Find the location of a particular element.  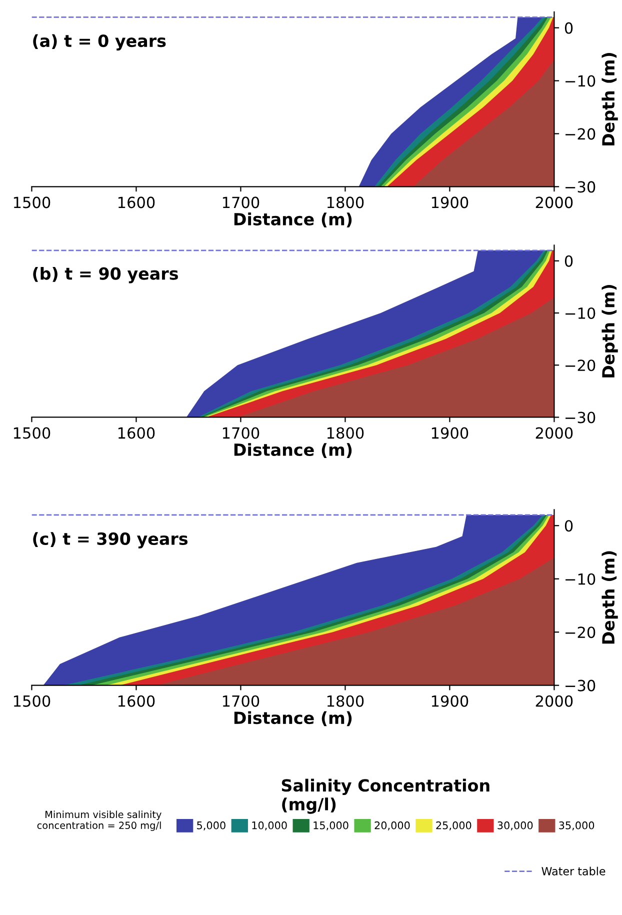

text: (a) t = 0 years is located at coordinates (99, 42).